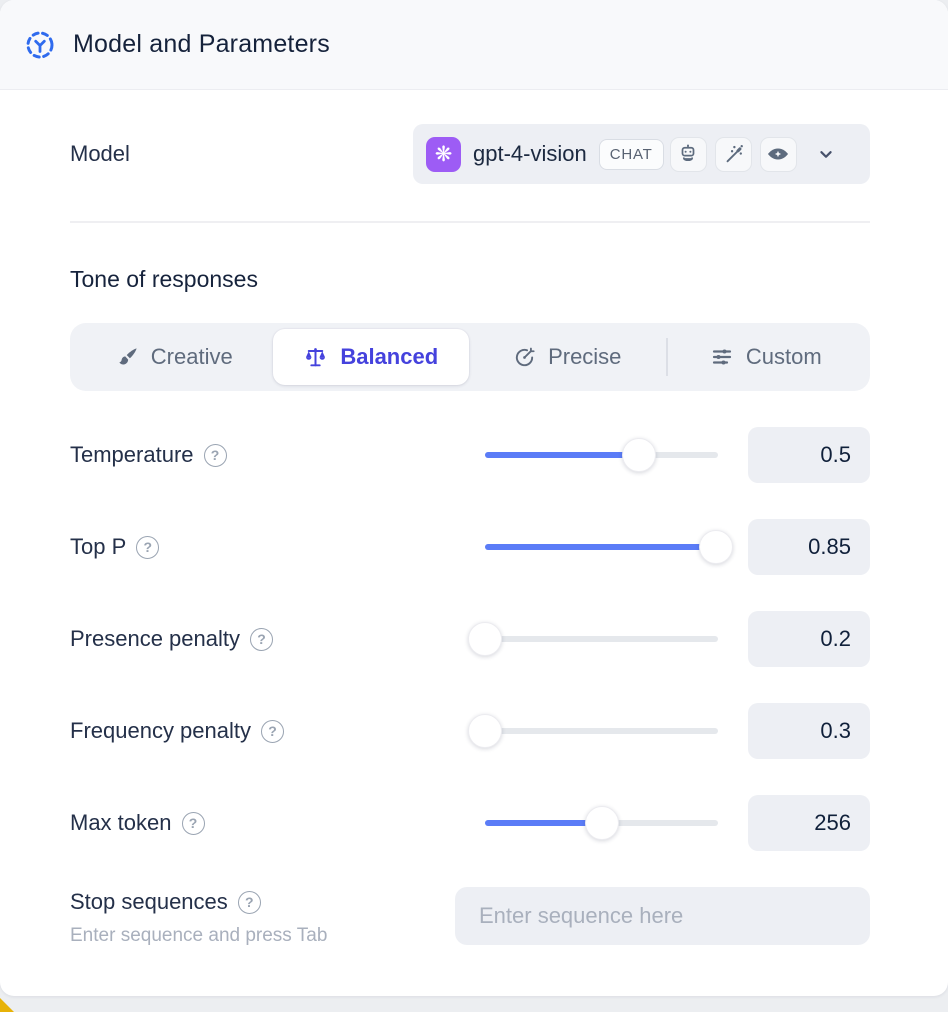 This screenshot has height=1012, width=948. I want to click on max-token-value: 256, so click(809, 823).